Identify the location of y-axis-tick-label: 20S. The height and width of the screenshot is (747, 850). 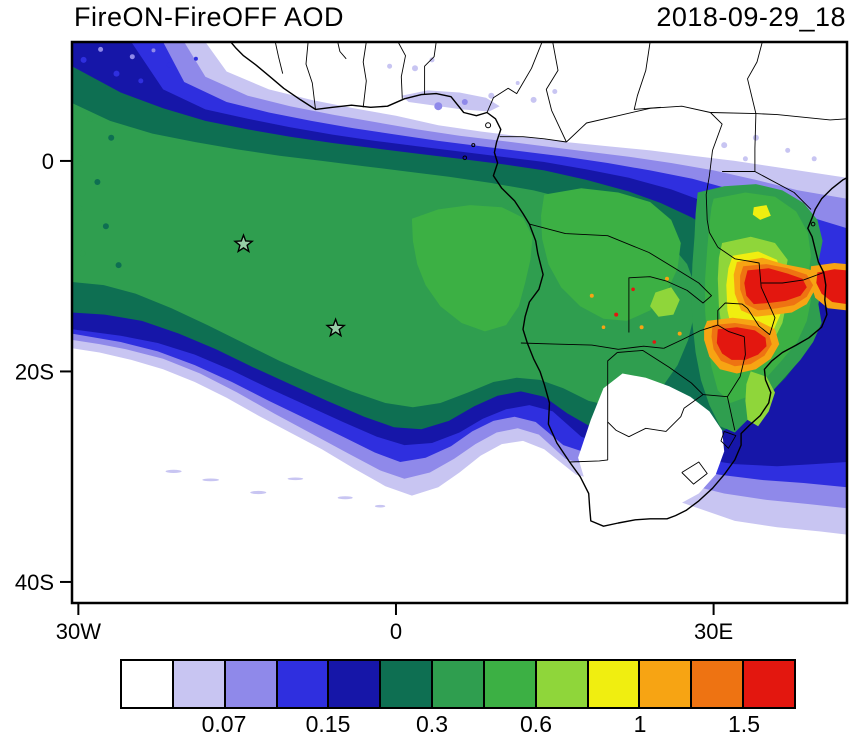
(34, 371).